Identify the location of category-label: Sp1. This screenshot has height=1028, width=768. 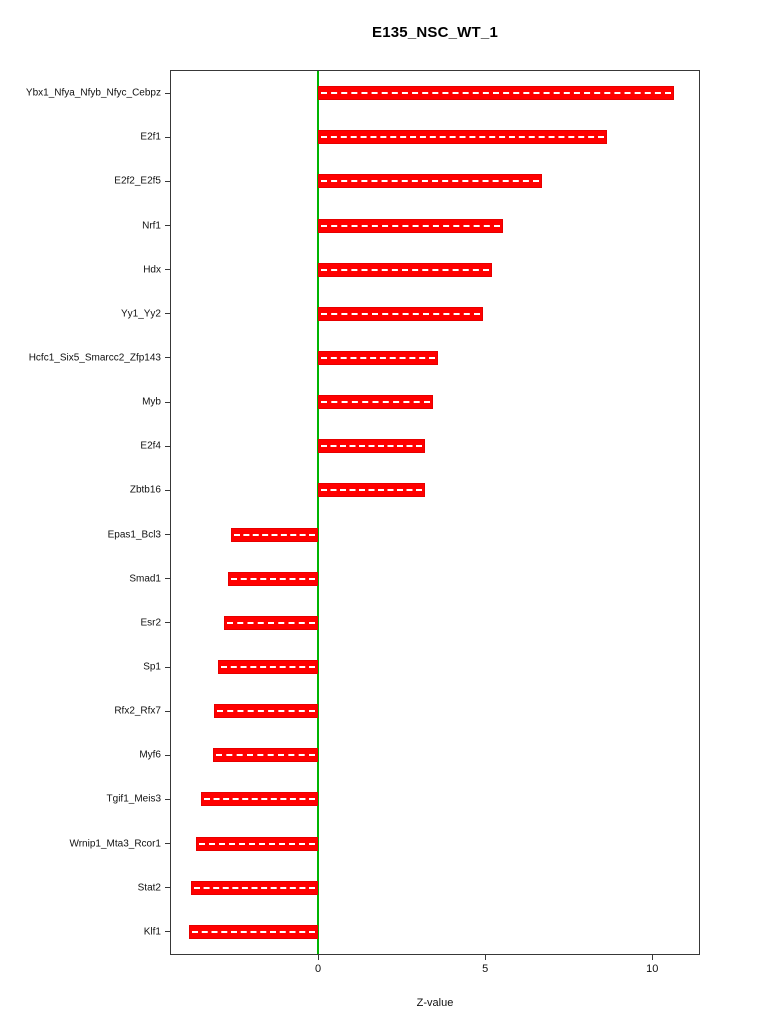
(152, 667).